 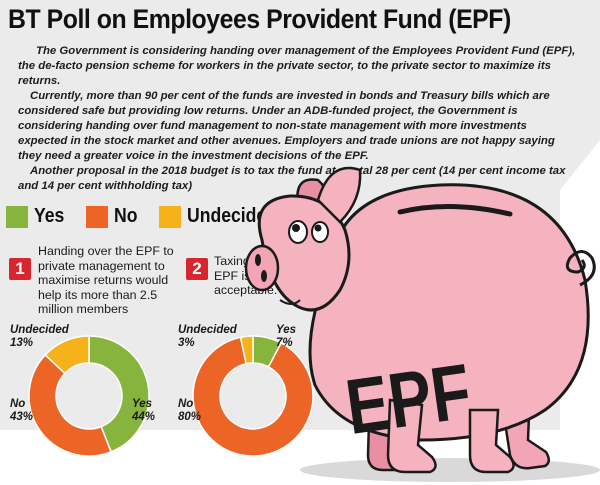 I want to click on donut-1-category-no: No, so click(x=18, y=404).